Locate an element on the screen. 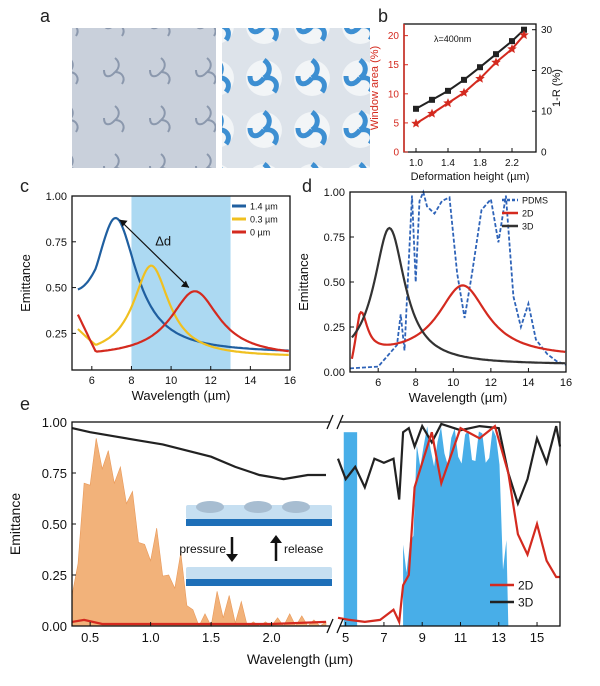 This screenshot has width=600, height=686. panel-a-2d-image is located at coordinates (144, 98).